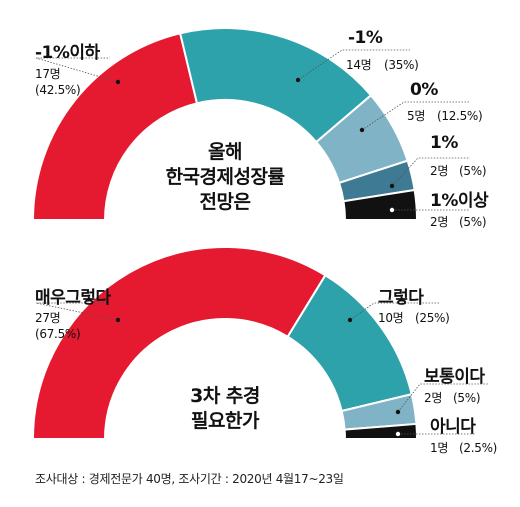 Image resolution: width=520 pixels, height=507 pixels. I want to click on c2-pct-2: (5%), so click(467, 398).